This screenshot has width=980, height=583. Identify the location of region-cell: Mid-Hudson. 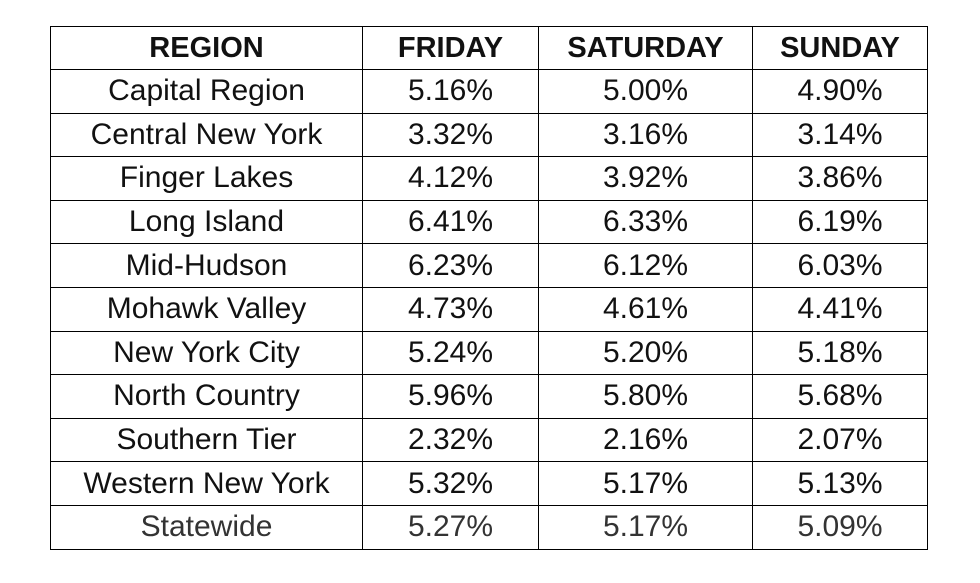
(206, 265).